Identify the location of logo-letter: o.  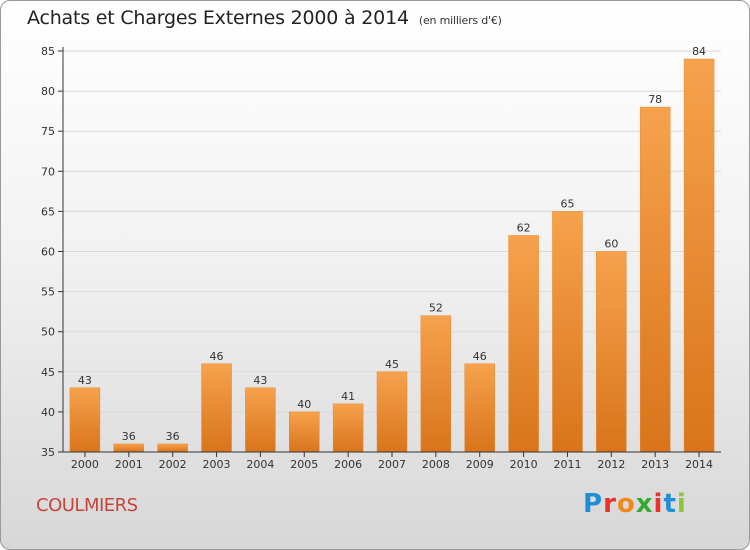
(626, 504).